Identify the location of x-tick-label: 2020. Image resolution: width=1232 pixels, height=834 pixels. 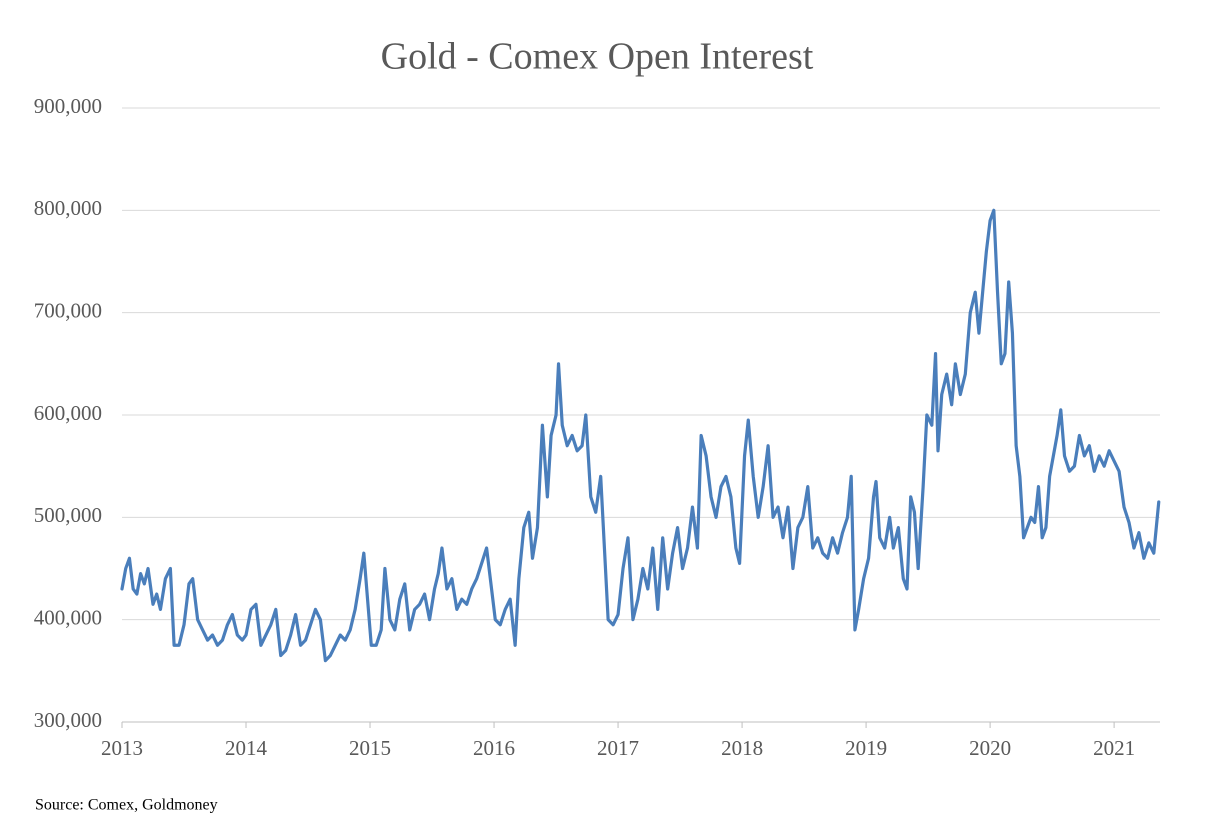
(990, 748).